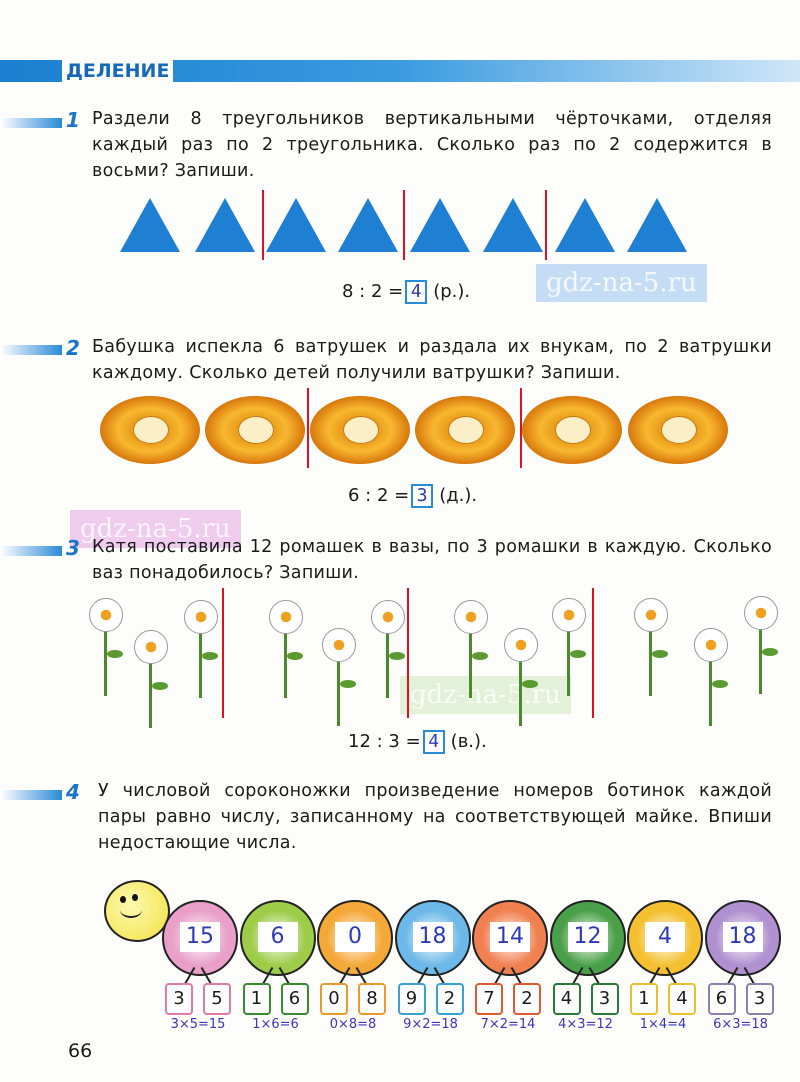 The height and width of the screenshot is (1082, 800). Describe the element at coordinates (740, 1024) in the screenshot. I see `calculation: 6×3=18` at that location.